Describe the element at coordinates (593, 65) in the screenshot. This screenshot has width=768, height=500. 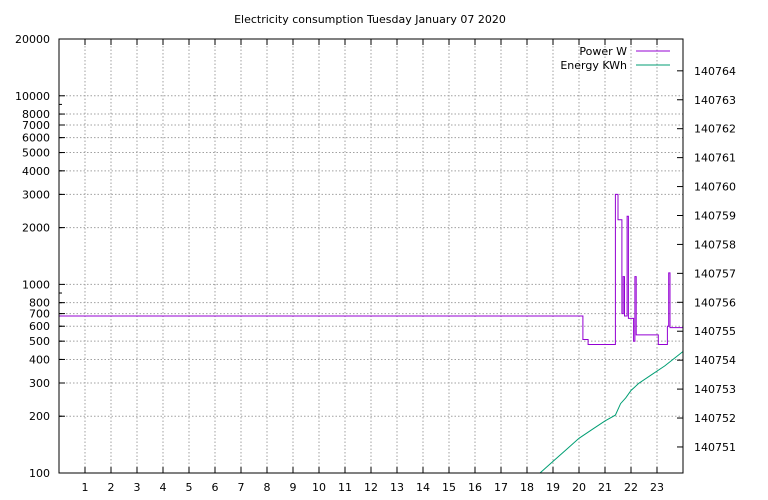
I see `legend-label: Energy KWh` at that location.